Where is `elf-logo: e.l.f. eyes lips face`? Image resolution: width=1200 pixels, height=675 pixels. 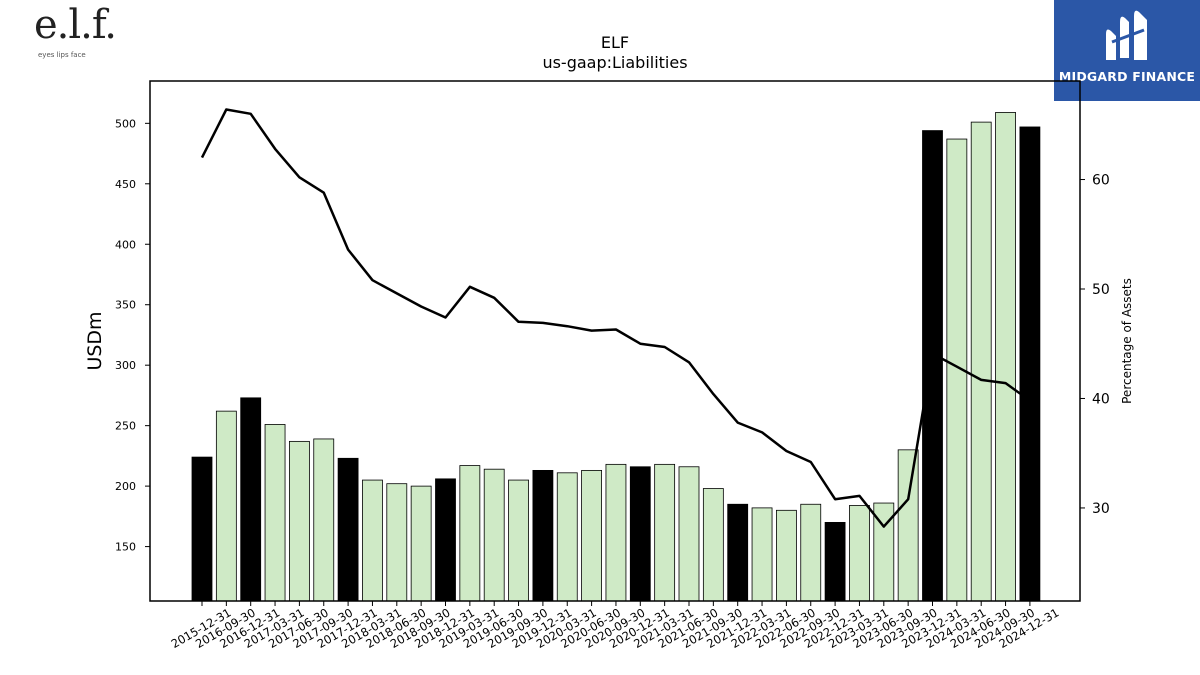 elf-logo: e.l.f. eyes lips face is located at coordinates (73, 32).